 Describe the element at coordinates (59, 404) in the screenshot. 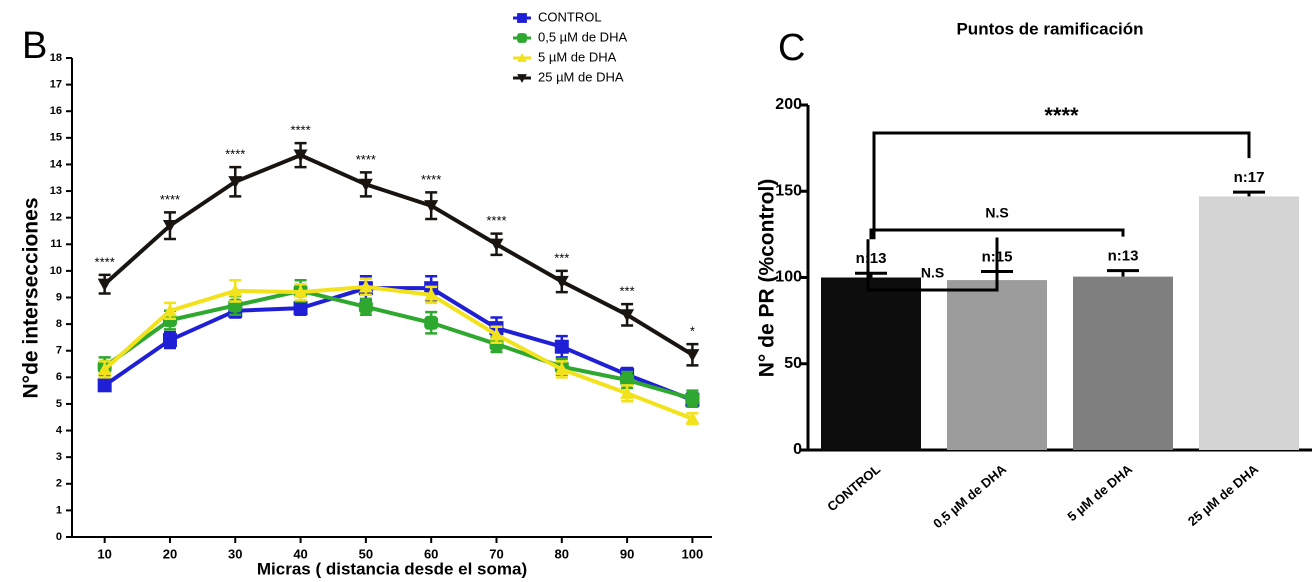

I see `y-tick-label: 5` at that location.